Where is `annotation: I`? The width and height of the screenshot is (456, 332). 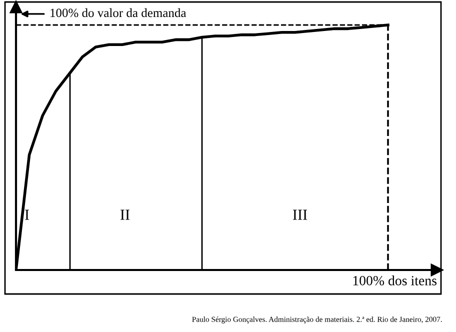
annotation: I is located at coordinates (27, 215).